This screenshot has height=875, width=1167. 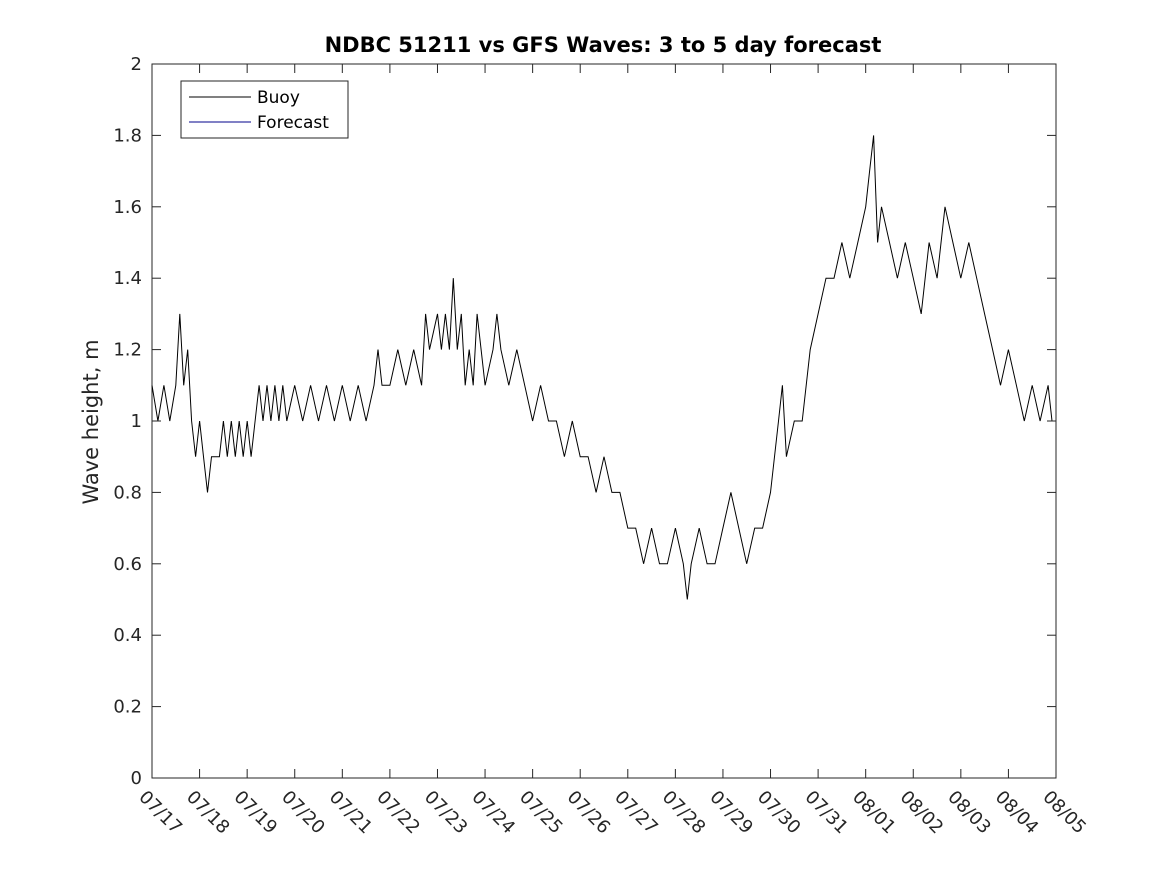 I want to click on x-tick-label: 07/19, so click(x=256, y=813).